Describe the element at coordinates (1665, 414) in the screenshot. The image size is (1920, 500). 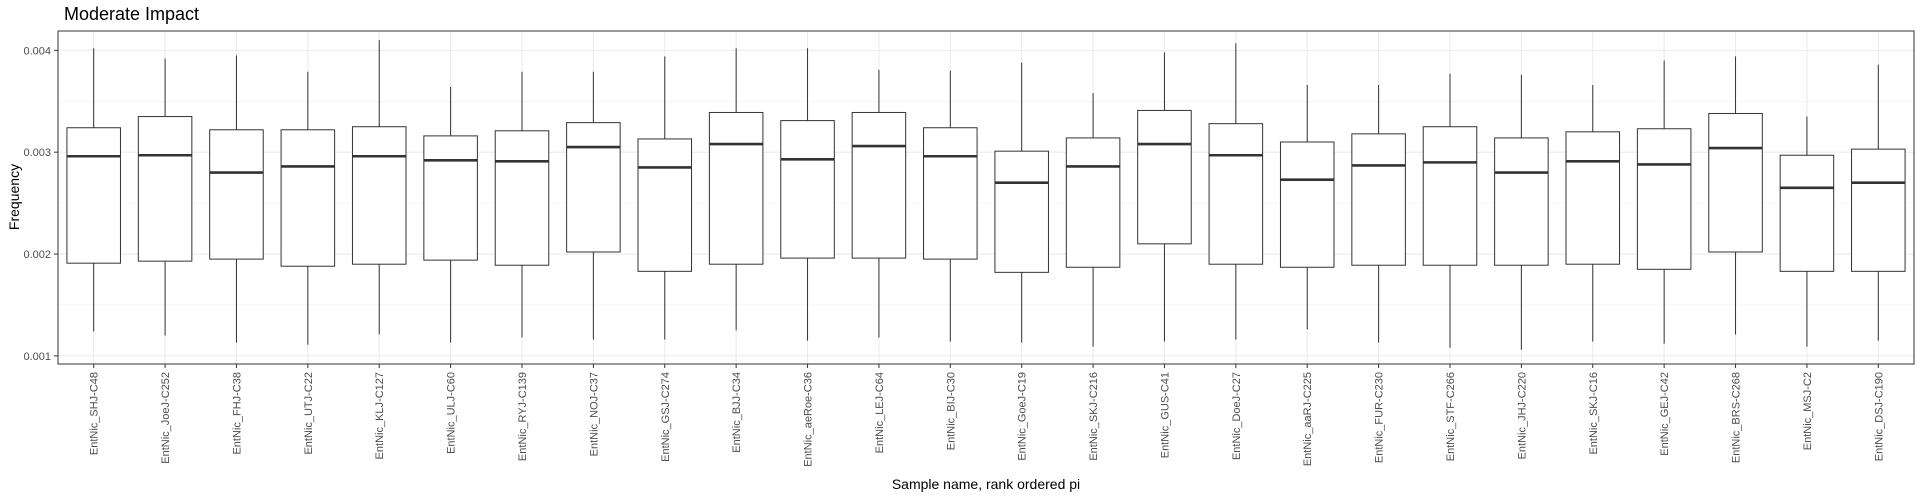
I see `x-tick-label: EntNic_GEJ-C42` at that location.